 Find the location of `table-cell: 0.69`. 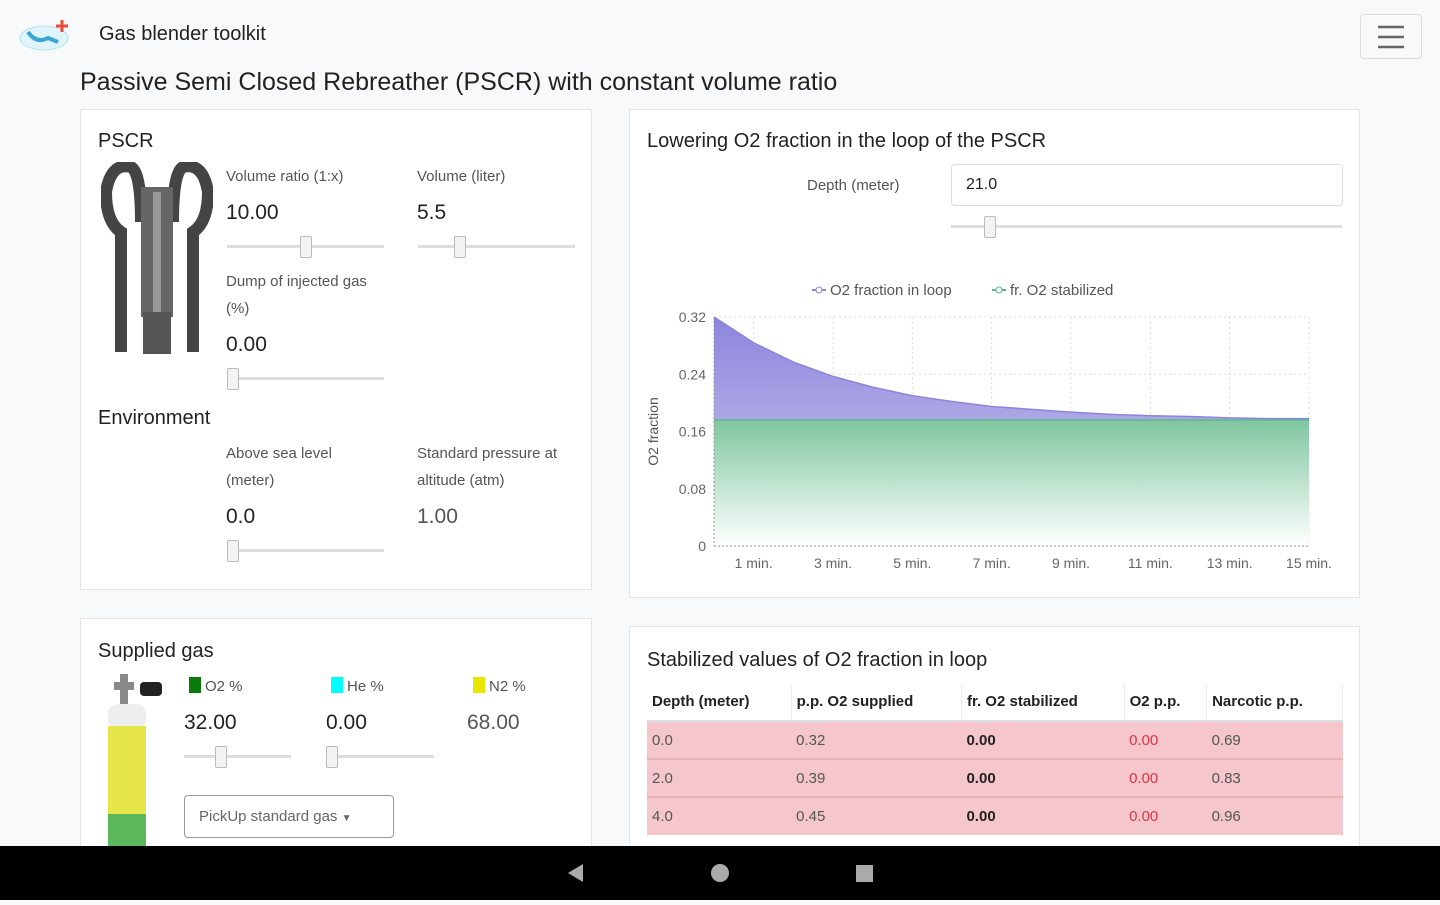

table-cell: 0.69 is located at coordinates (1274, 739).